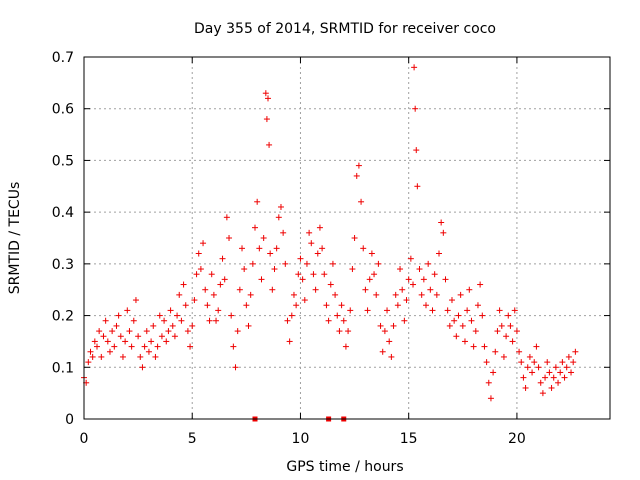  What do you see at coordinates (517, 439) in the screenshot?
I see `x-tick-label: 20` at bounding box center [517, 439].